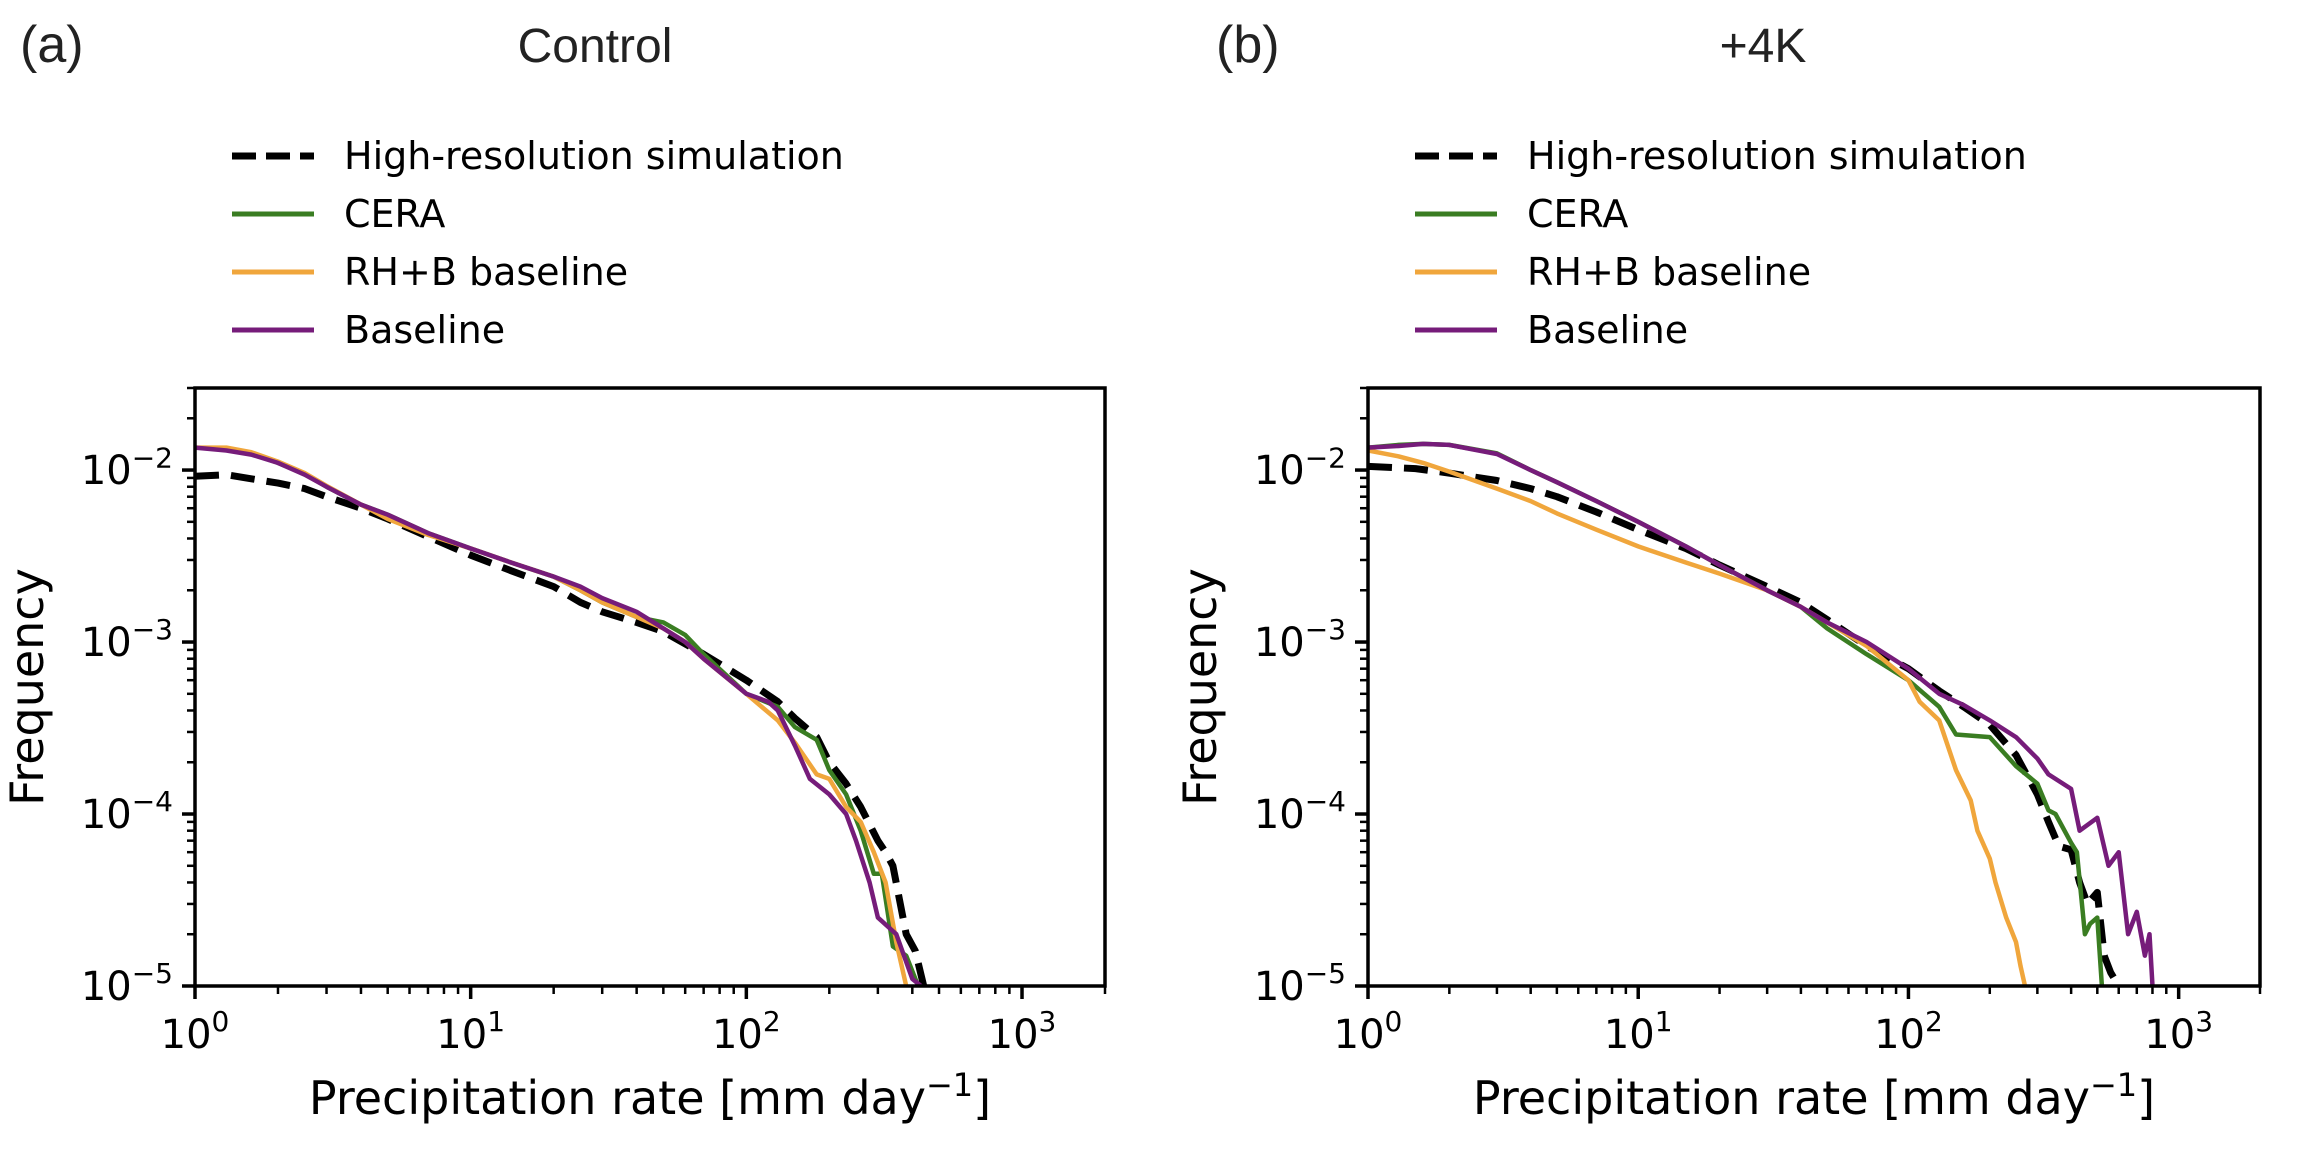 The height and width of the screenshot is (1154, 2312). Describe the element at coordinates (52, 45) in the screenshot. I see `panel-label: (a)` at that location.